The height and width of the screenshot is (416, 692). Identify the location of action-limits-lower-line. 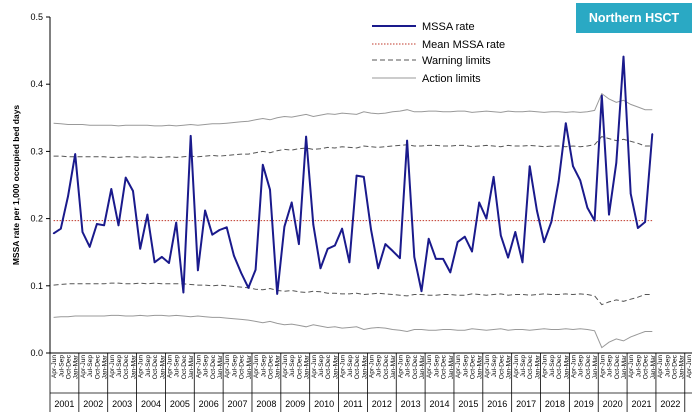
(353, 331).